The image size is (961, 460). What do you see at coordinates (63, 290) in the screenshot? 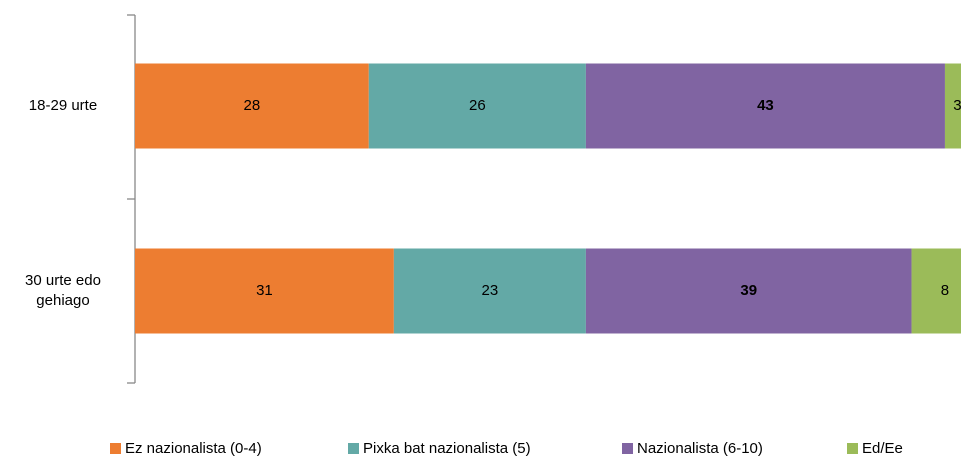
I see `category-label: 30 urte edo gehiago` at bounding box center [63, 290].